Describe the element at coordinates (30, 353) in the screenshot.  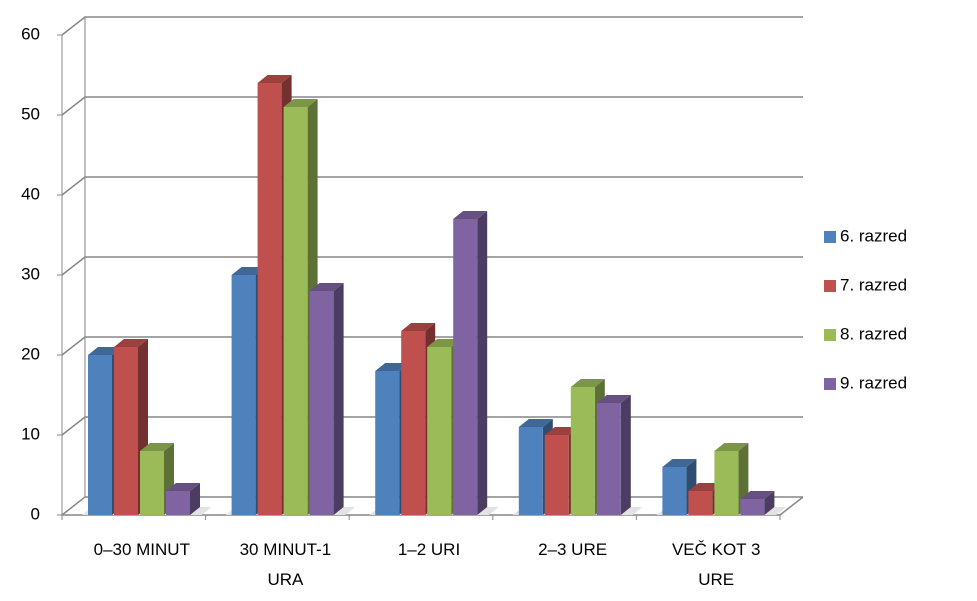
I see `y-tick-label: 20` at that location.